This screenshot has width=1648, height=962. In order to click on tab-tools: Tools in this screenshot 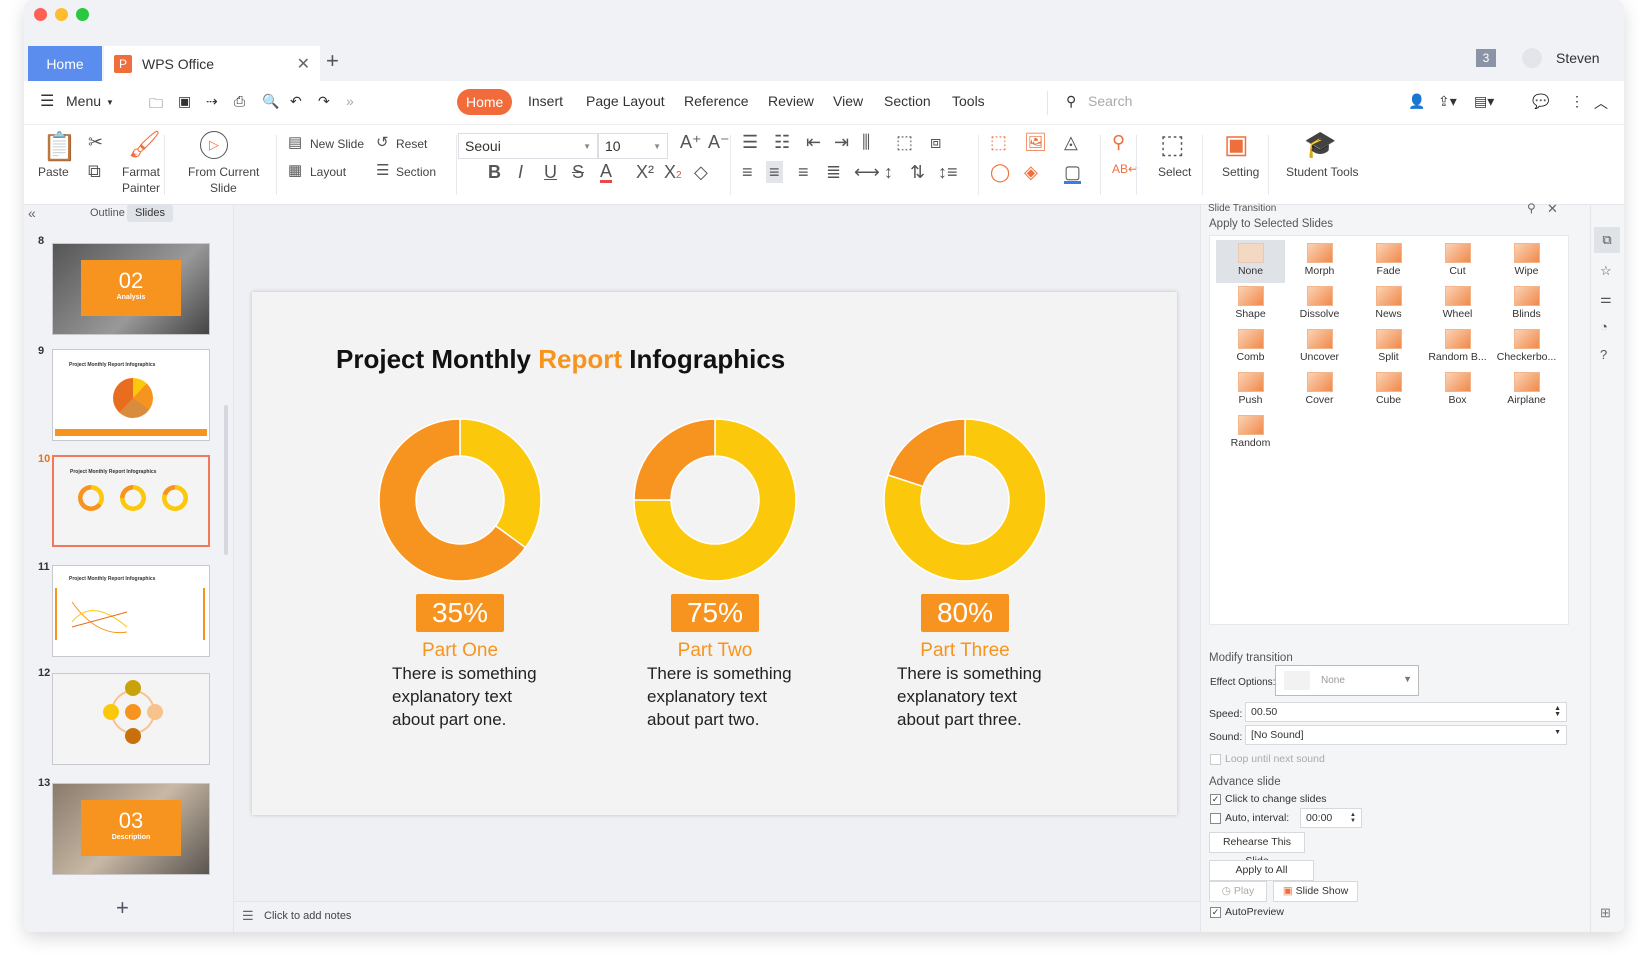, I will do `click(968, 101)`.